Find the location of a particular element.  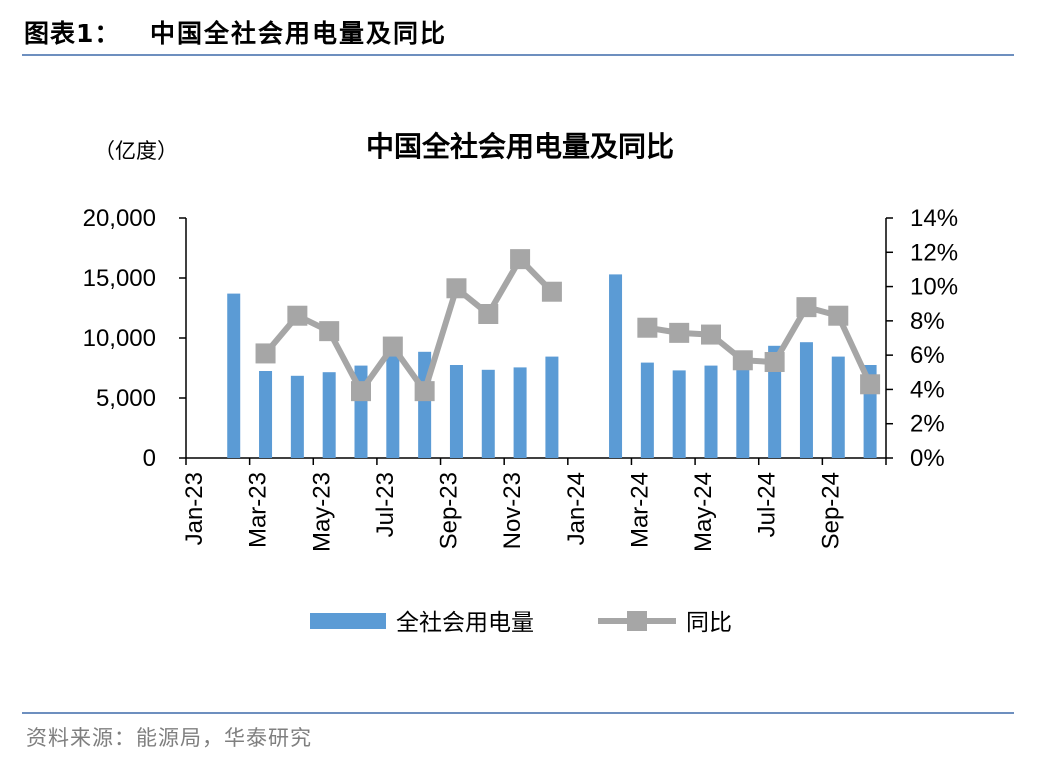

figure-header: 图表1： 中国全社会用电量及同比 is located at coordinates (518, 32).